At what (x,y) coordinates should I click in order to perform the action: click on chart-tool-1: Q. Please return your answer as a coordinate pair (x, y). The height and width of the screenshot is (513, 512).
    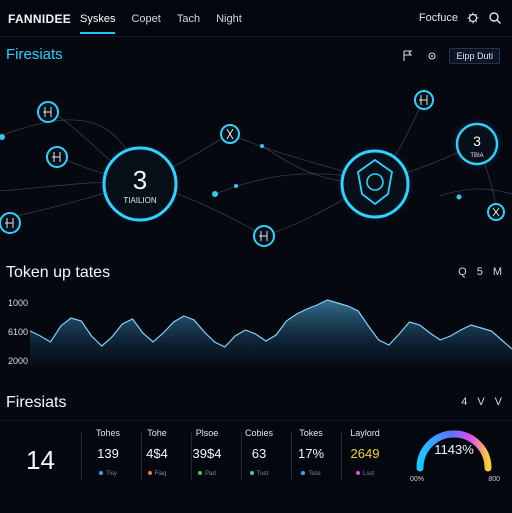
    Looking at the image, I should click on (462, 272).